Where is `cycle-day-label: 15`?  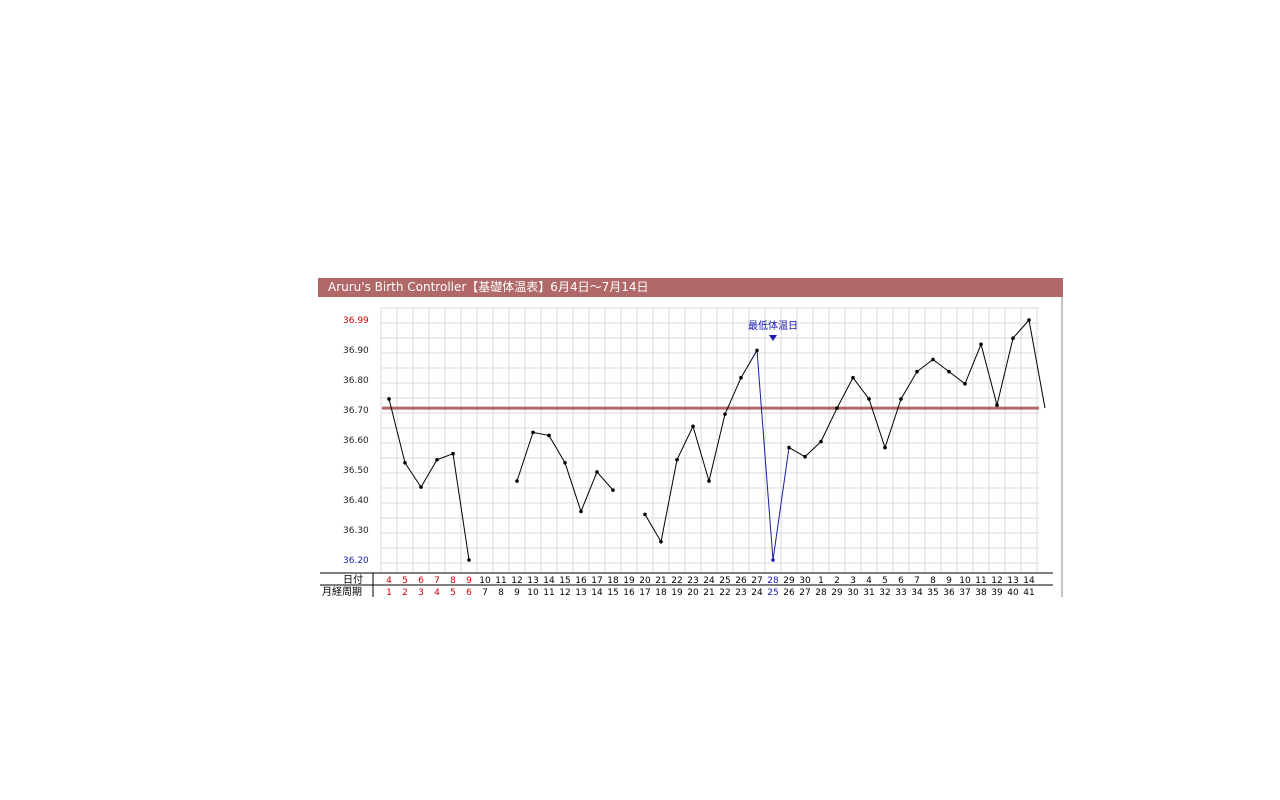 cycle-day-label: 15 is located at coordinates (612, 593).